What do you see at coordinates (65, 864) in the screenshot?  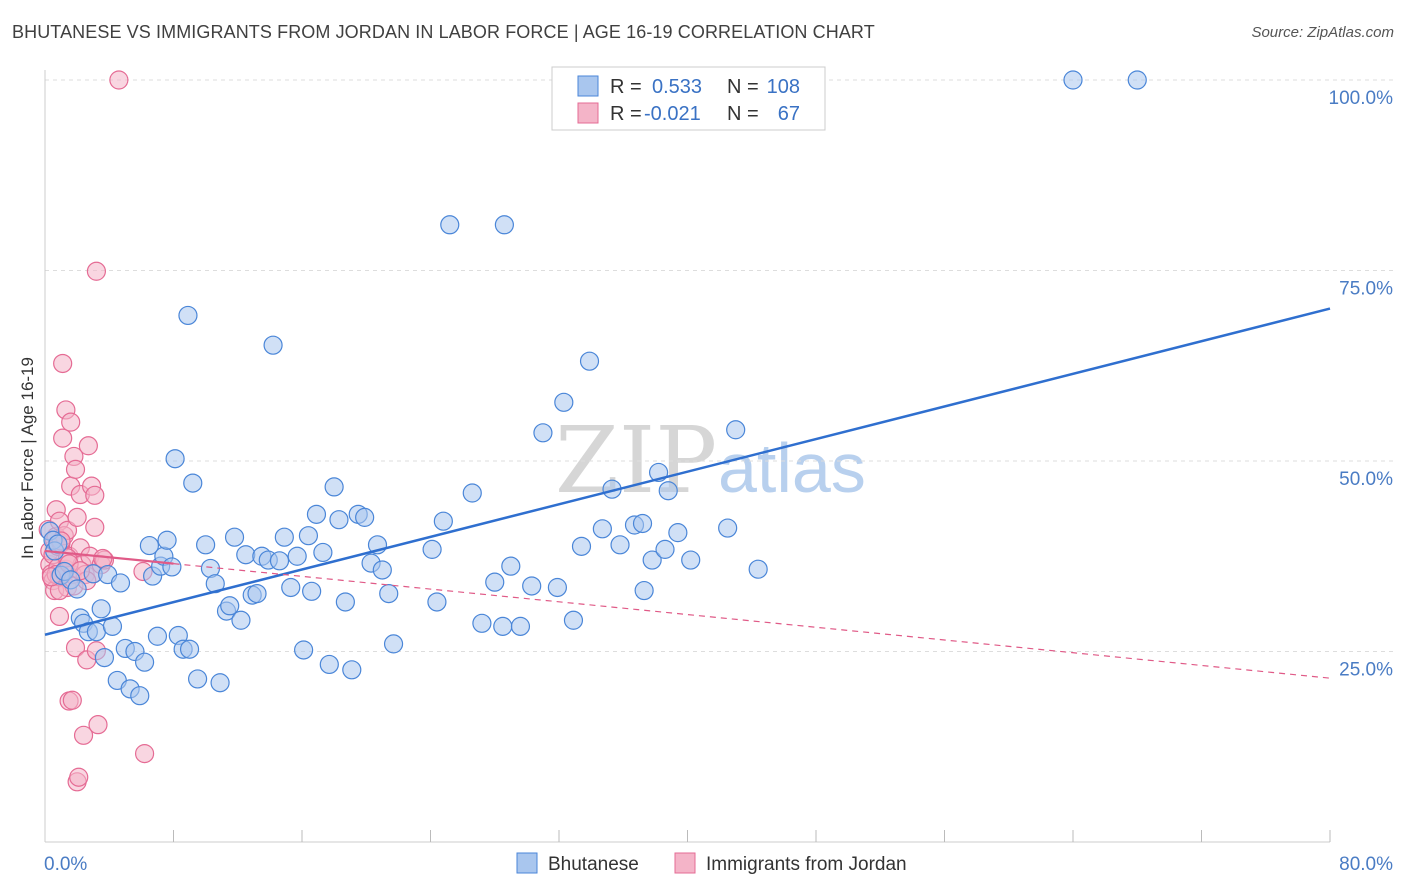 I see `x-tick-label-min: 0.0%` at bounding box center [65, 864].